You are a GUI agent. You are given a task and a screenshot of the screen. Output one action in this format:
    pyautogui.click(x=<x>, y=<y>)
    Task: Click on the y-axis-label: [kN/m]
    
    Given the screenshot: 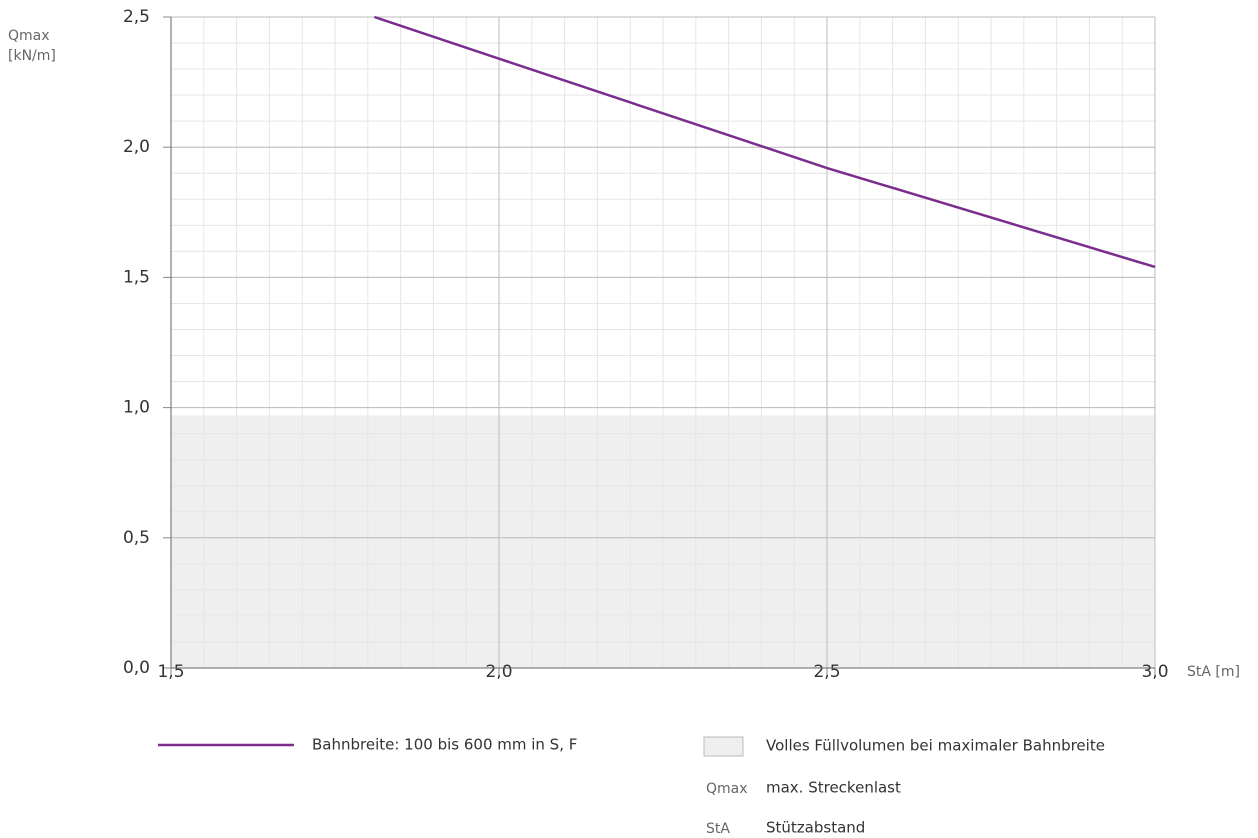 What is the action you would take?
    pyautogui.click(x=32, y=56)
    